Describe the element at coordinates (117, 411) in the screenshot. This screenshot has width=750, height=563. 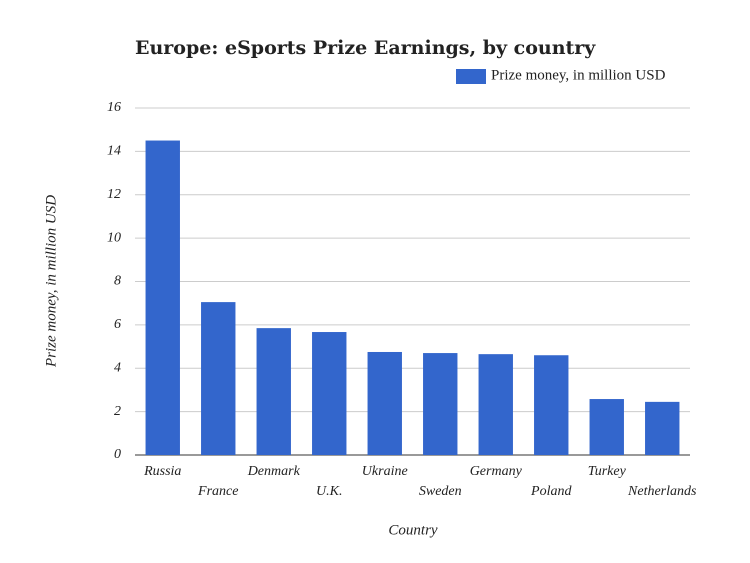
I see `y-tick-label: 2` at that location.